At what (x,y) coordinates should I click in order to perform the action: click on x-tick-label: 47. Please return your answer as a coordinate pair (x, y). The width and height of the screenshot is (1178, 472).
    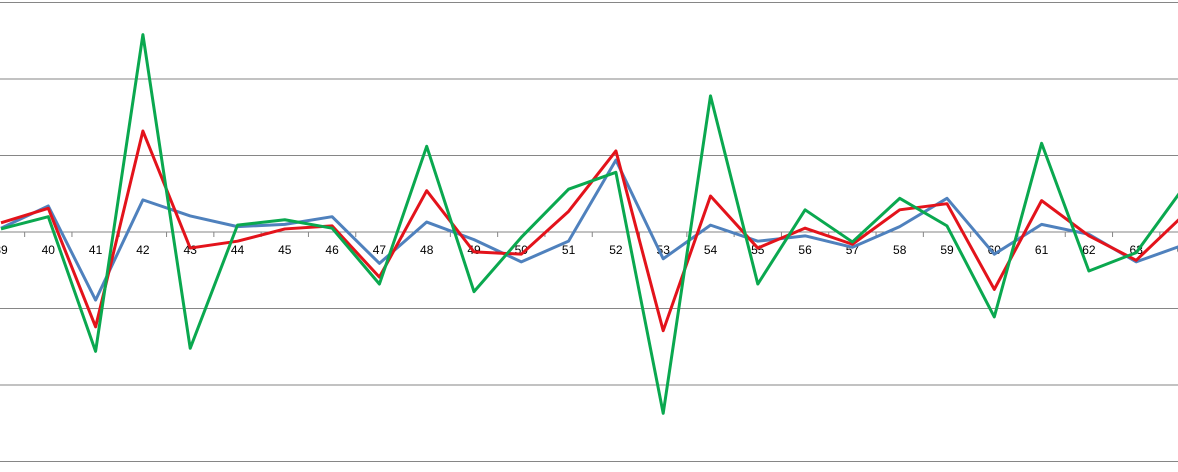
    Looking at the image, I should click on (380, 250).